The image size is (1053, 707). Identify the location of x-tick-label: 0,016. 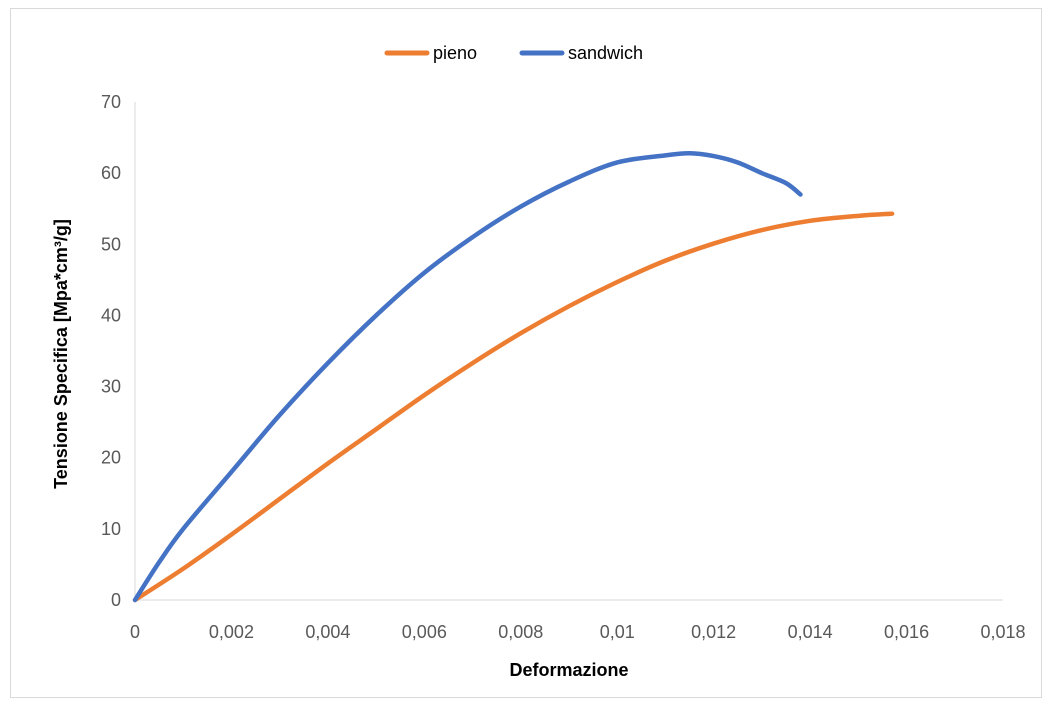
(906, 632).